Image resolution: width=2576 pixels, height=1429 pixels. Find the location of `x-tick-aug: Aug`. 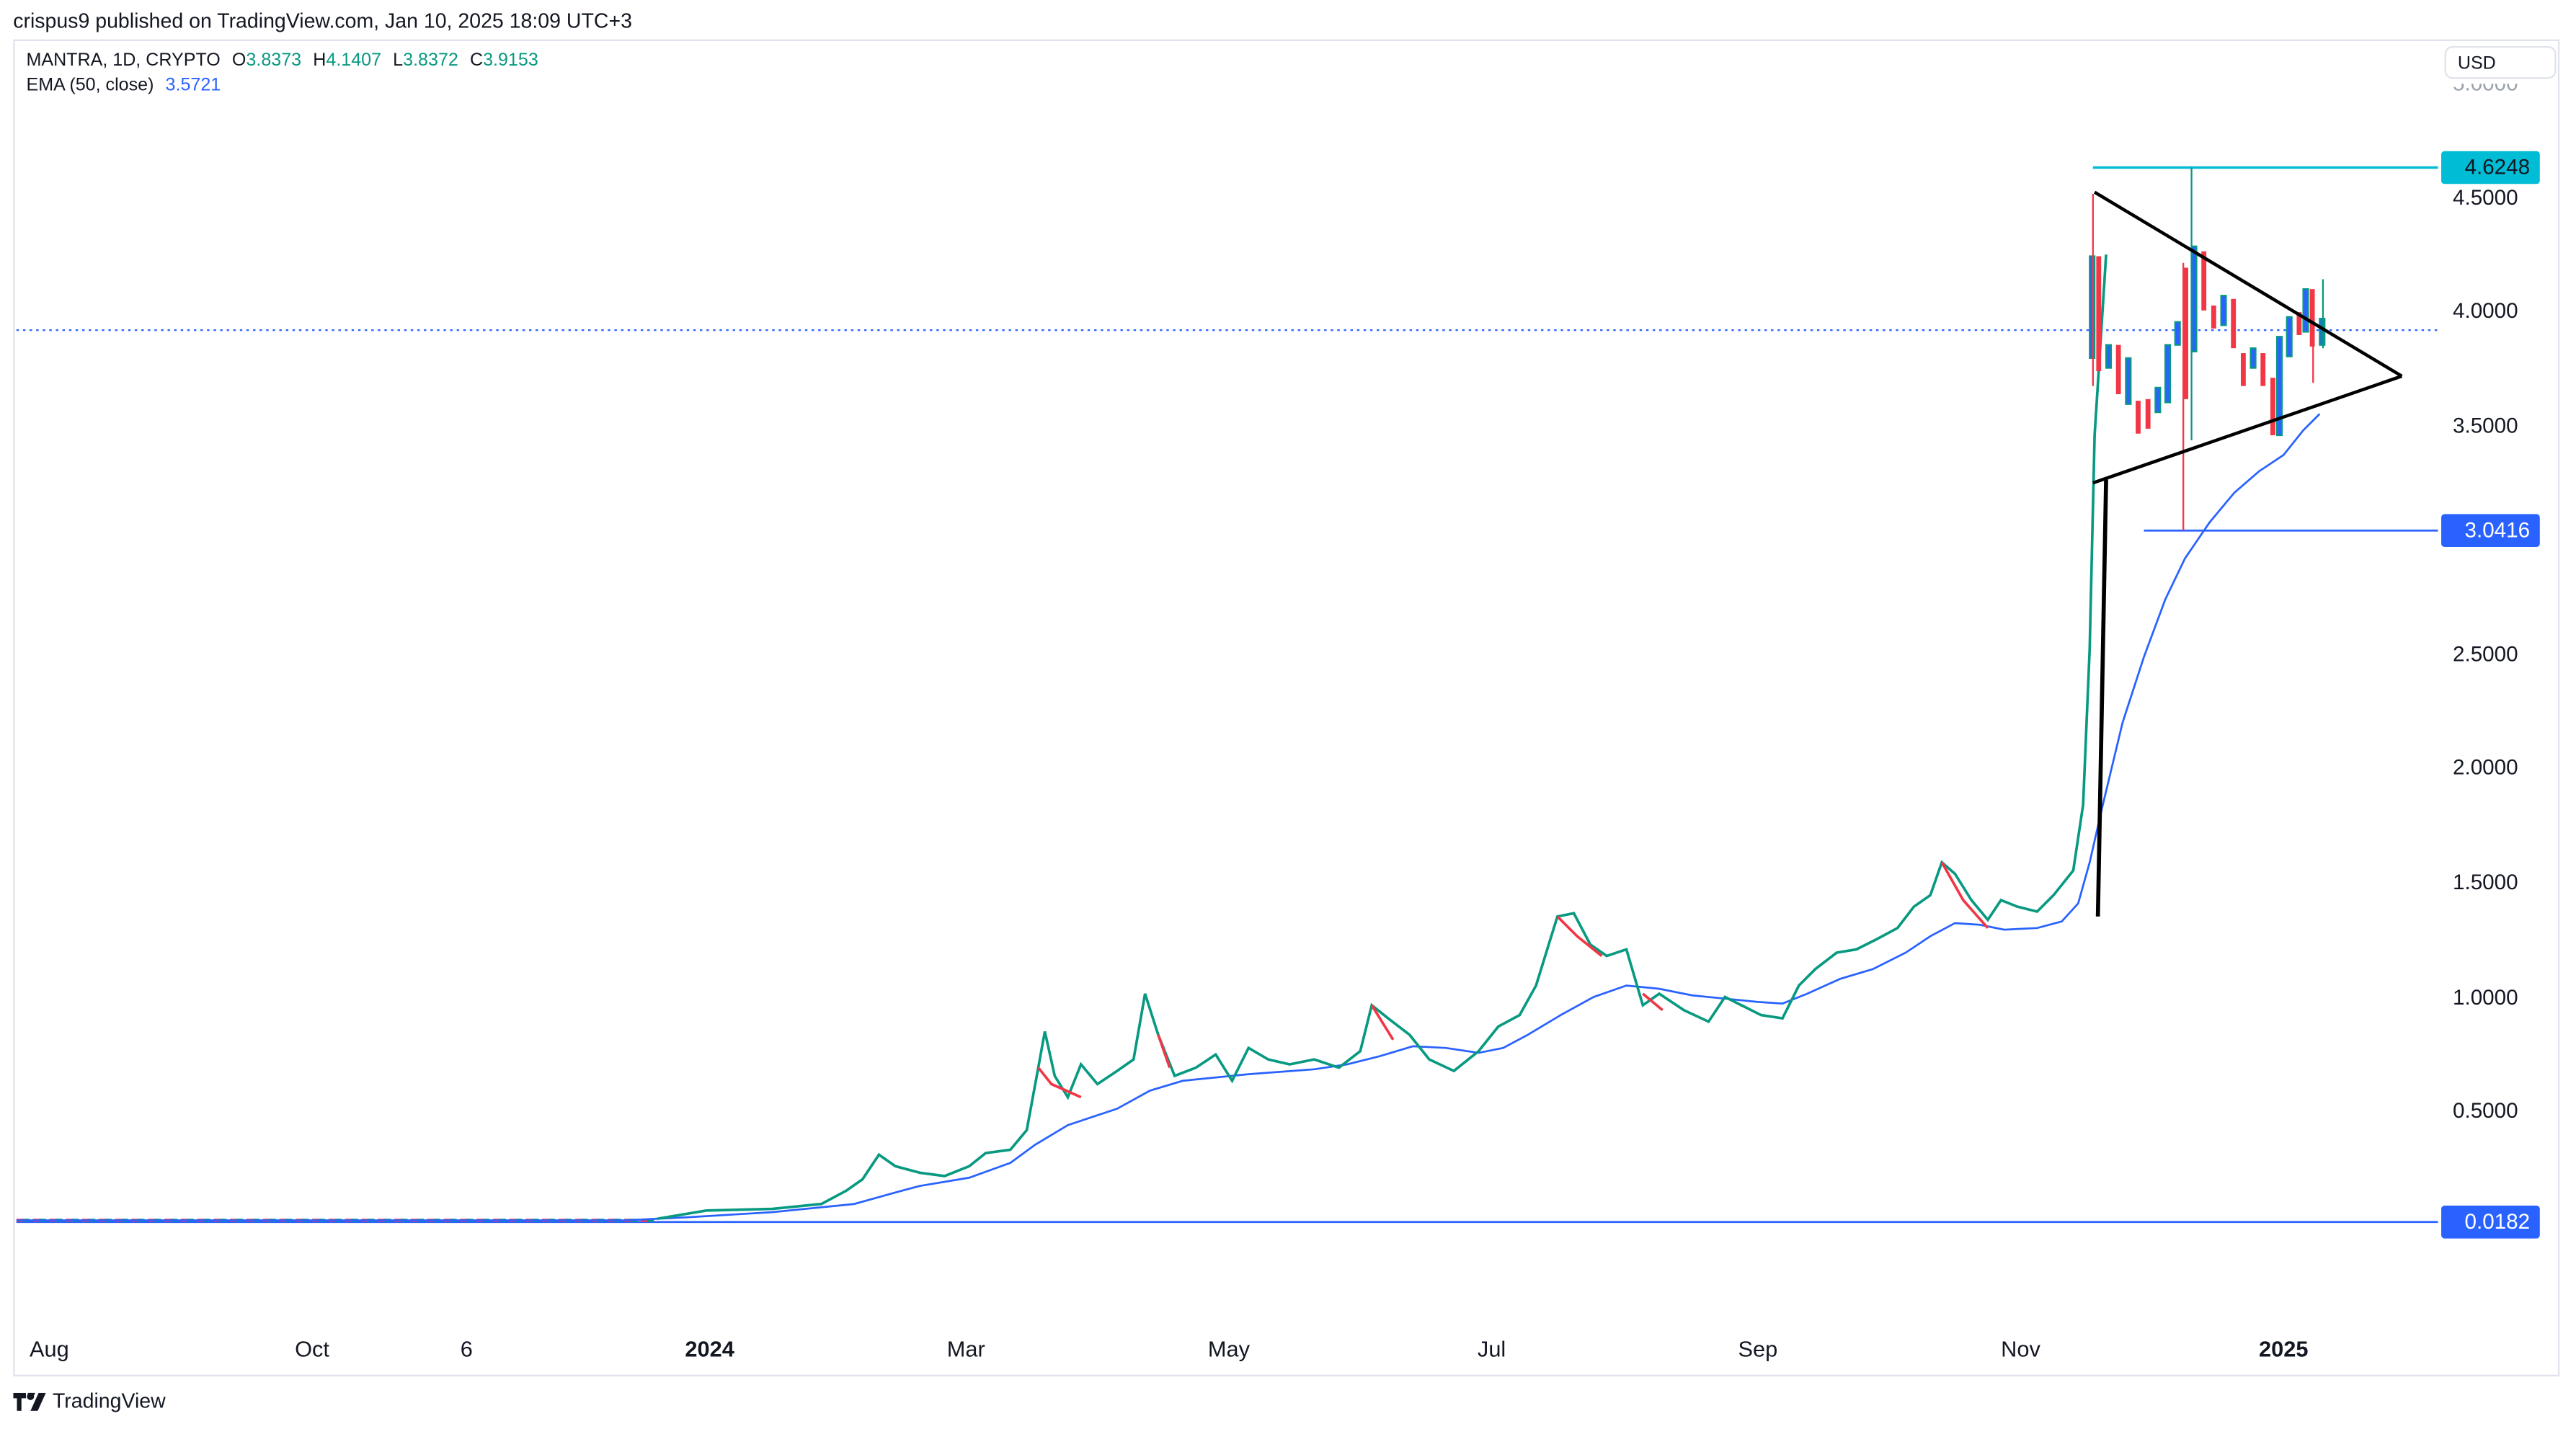

x-tick-aug: Aug is located at coordinates (49, 1350).